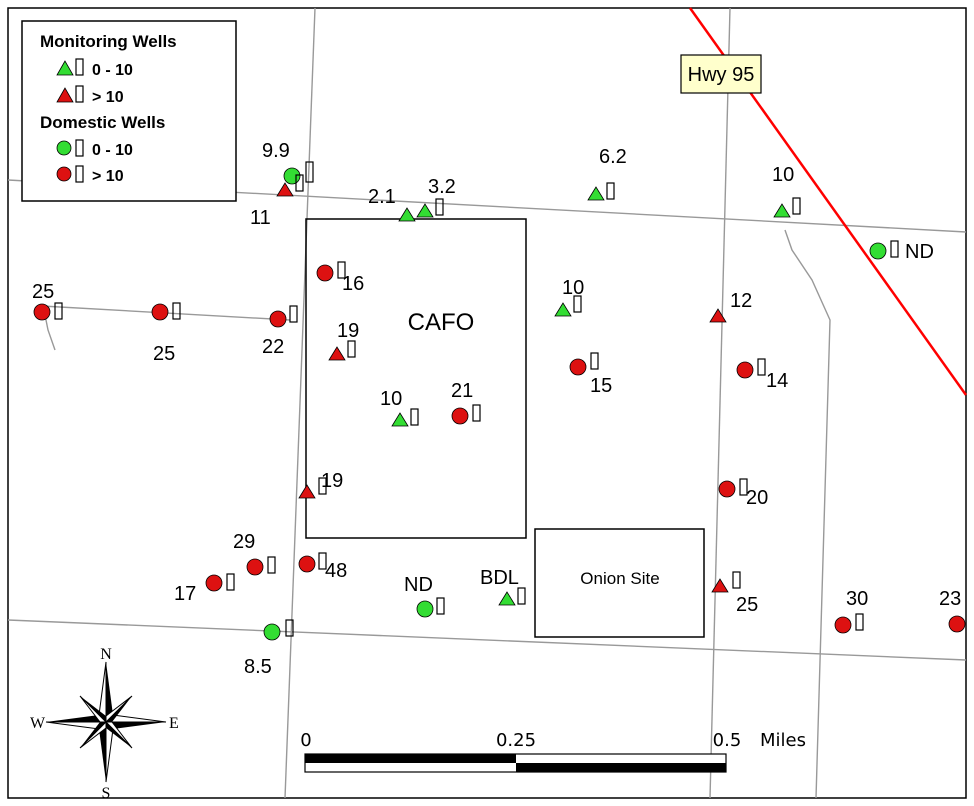  What do you see at coordinates (288, 166) in the screenshot?
I see `domestic-well: 9.9` at bounding box center [288, 166].